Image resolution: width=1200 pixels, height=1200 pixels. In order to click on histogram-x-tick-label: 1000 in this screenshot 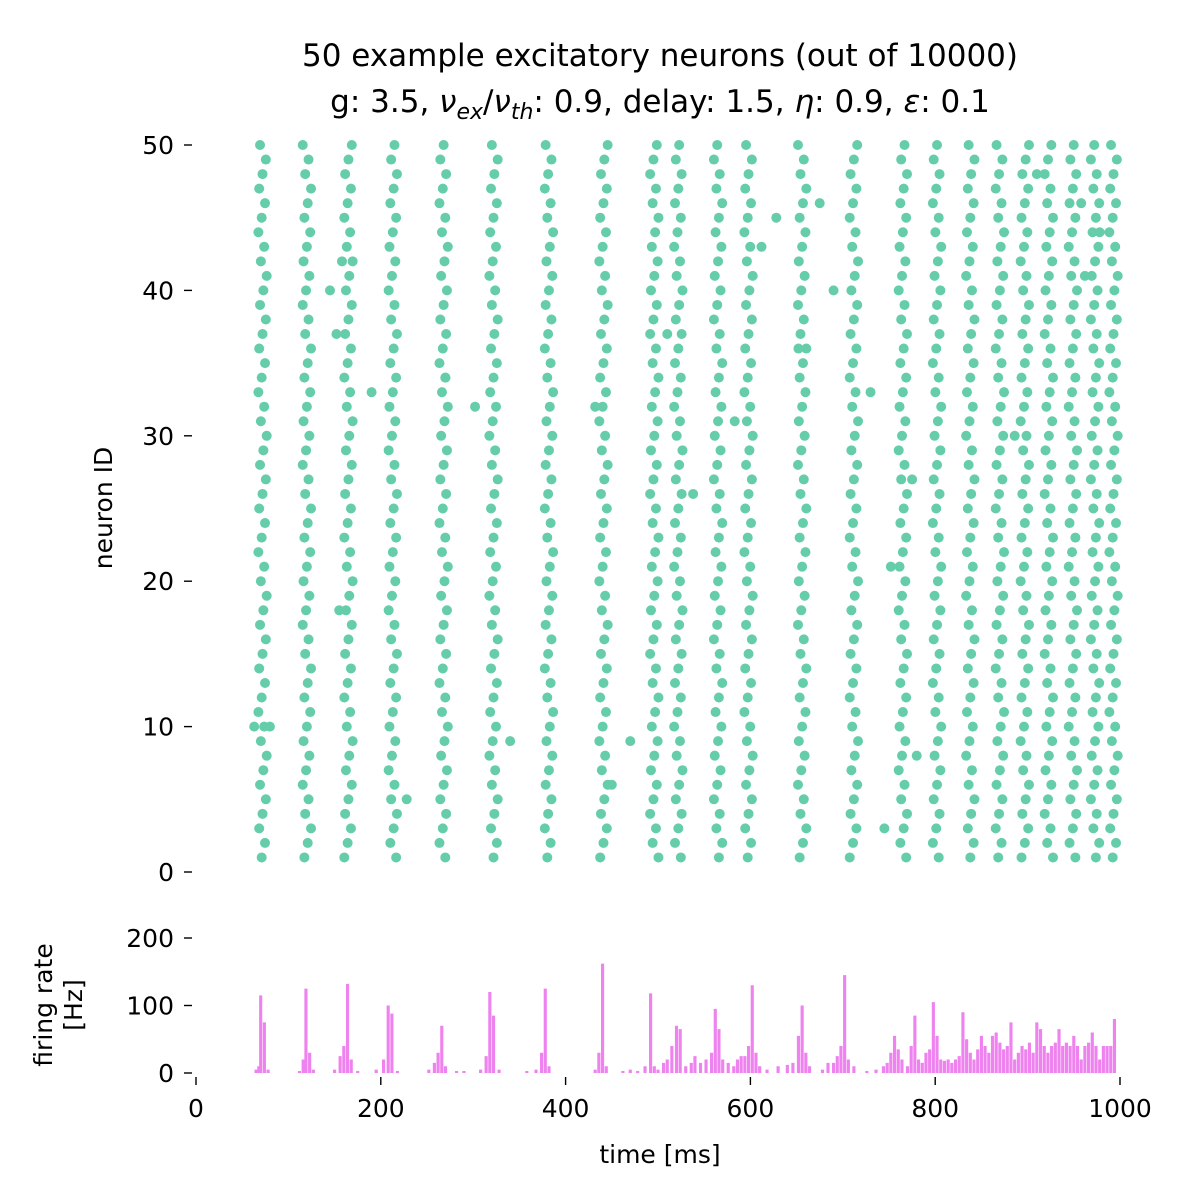, I will do `click(1120, 1108)`.